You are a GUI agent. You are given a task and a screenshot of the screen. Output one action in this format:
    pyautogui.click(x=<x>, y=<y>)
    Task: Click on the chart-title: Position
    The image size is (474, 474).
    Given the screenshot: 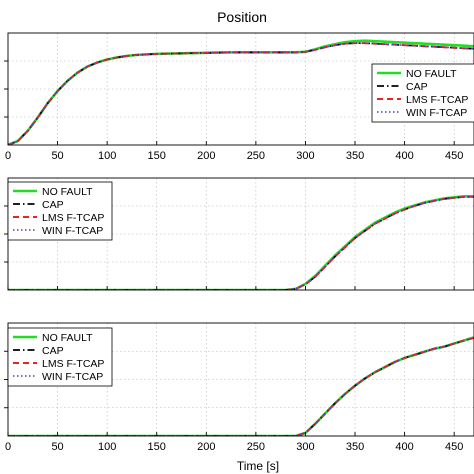 What is the action you would take?
    pyautogui.click(x=242, y=17)
    